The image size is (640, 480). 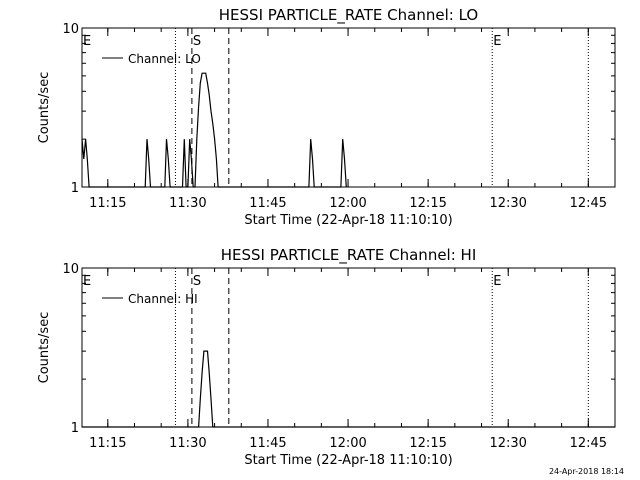 I want to click on plot-timestamp: 24-Apr-2018 18:14, so click(x=586, y=471).